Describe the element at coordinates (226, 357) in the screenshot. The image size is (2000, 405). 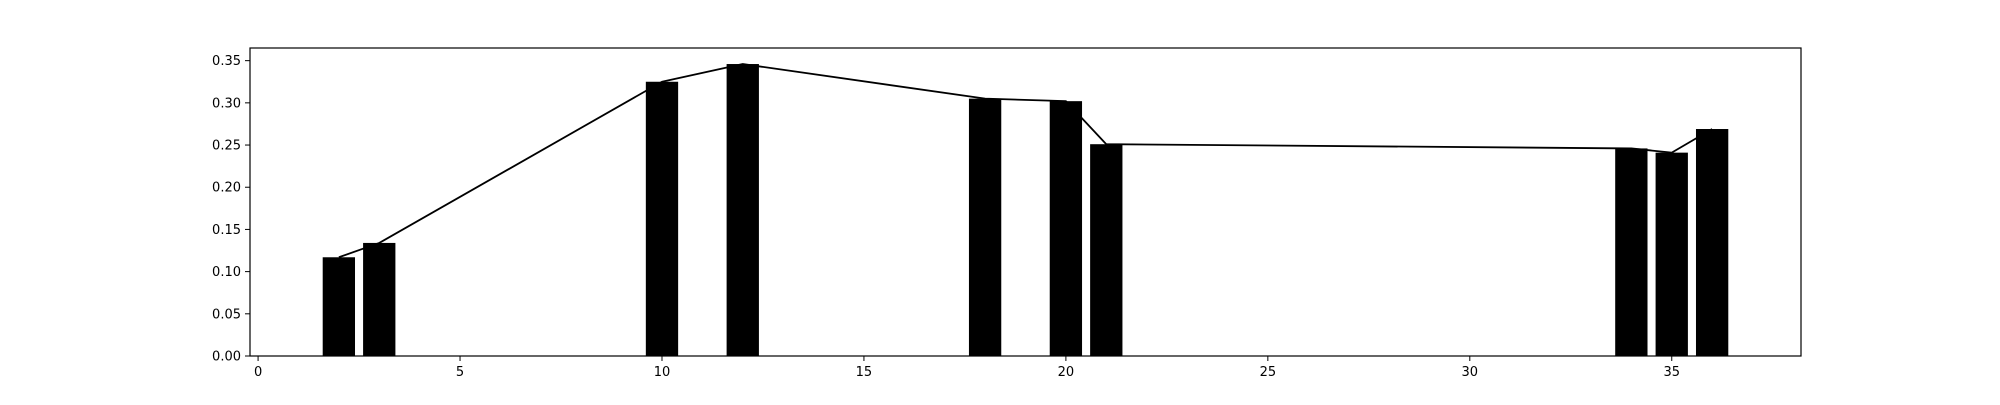
I see `y-tick-label-0: 0.00` at that location.